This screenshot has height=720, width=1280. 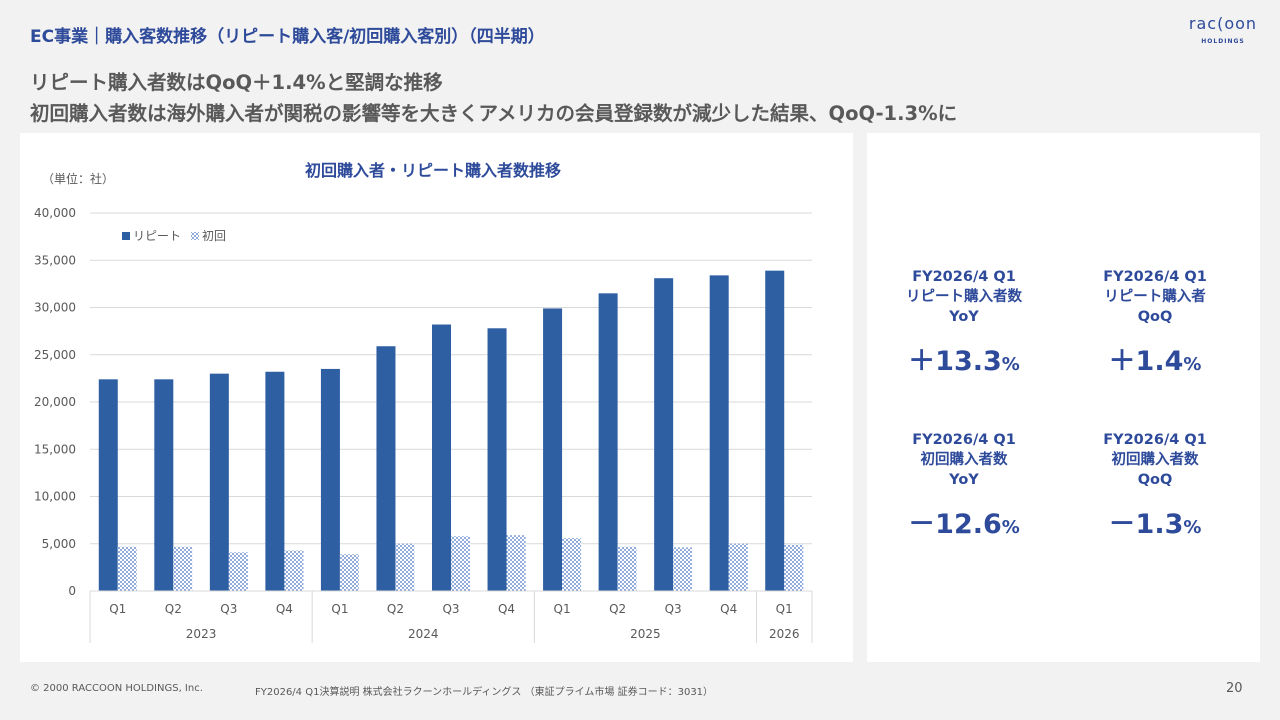 I want to click on unit-note: （単位：社）, so click(x=78, y=178).